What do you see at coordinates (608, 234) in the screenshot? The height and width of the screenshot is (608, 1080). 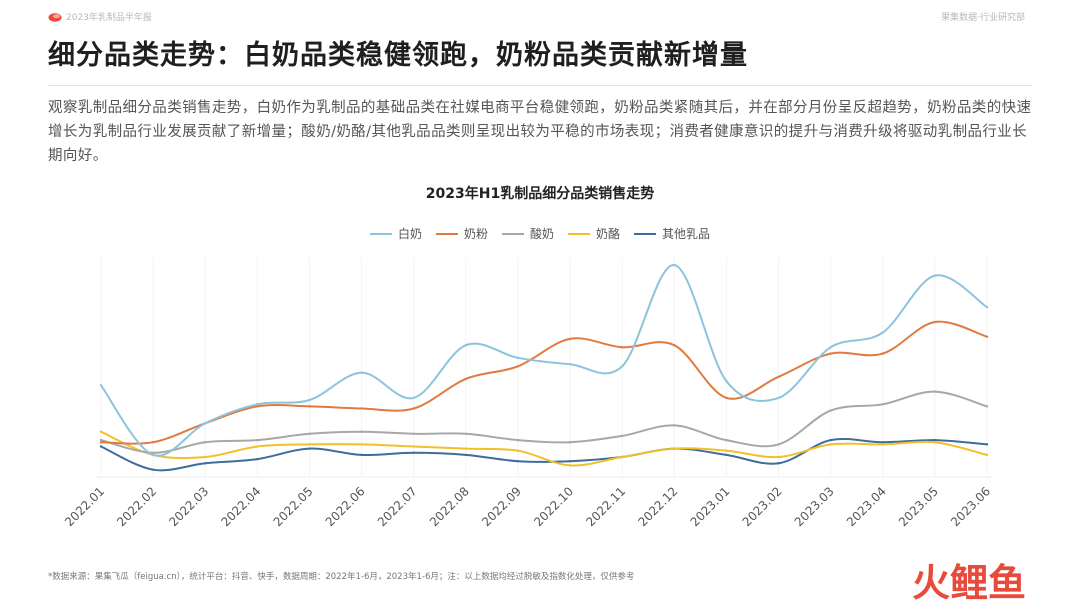 I see `legend-label: 奶酪` at bounding box center [608, 234].